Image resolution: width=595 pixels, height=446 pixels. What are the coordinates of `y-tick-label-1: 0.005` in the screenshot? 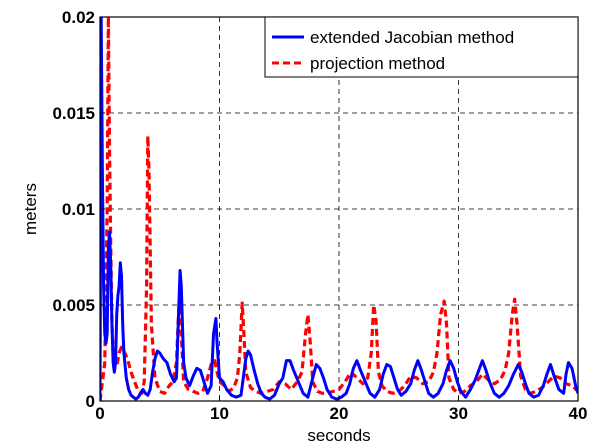 It's located at (73, 305).